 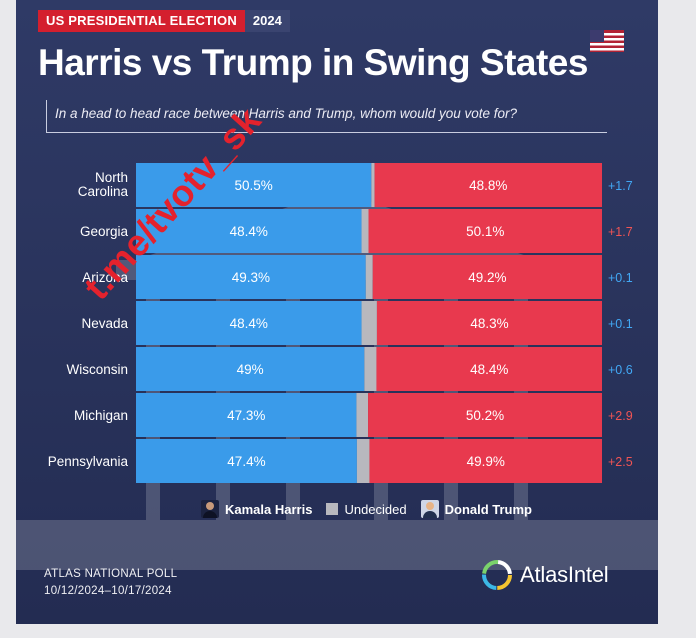 I want to click on logo-text: AtlasIntel, so click(x=564, y=574).